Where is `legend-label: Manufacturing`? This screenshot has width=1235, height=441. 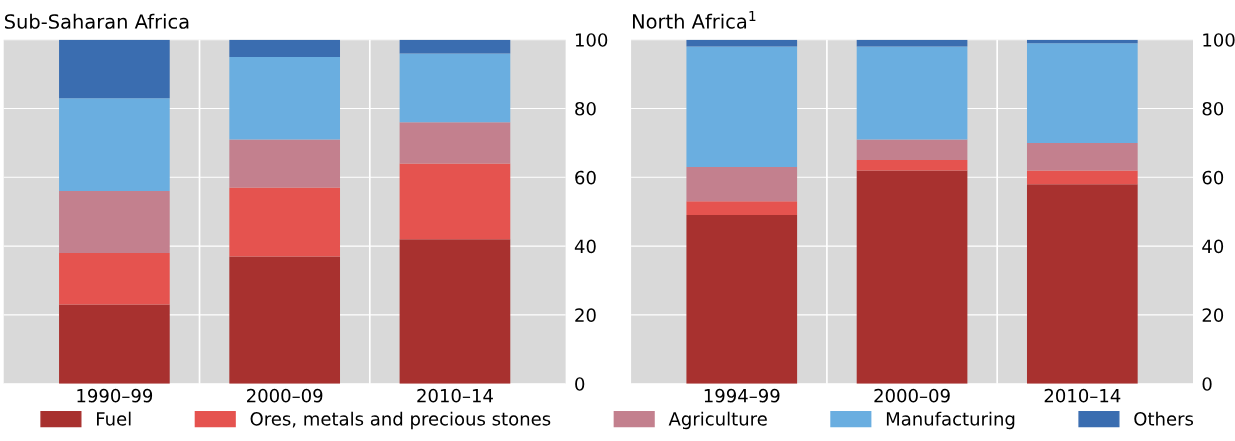
legend-label: Manufacturing is located at coordinates (950, 420).